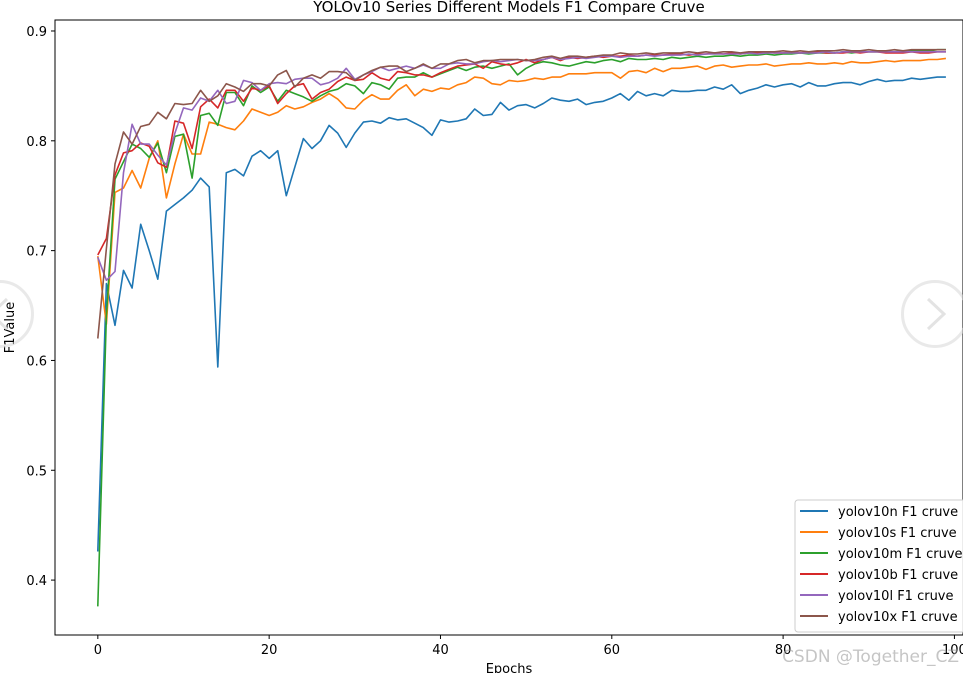  Describe the element at coordinates (870, 657) in the screenshot. I see `watermark: CSDN @Together_CZ` at that location.